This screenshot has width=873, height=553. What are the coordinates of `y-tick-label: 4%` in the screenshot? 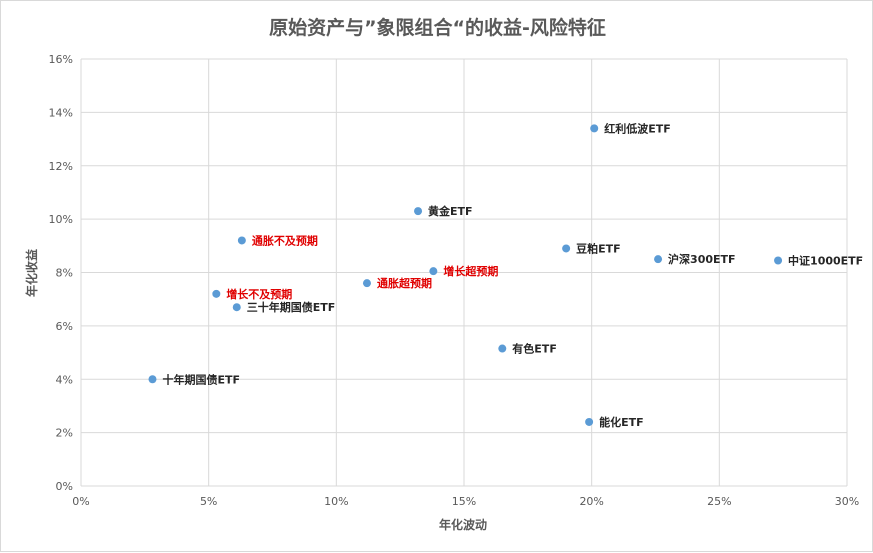 It's located at (64, 379).